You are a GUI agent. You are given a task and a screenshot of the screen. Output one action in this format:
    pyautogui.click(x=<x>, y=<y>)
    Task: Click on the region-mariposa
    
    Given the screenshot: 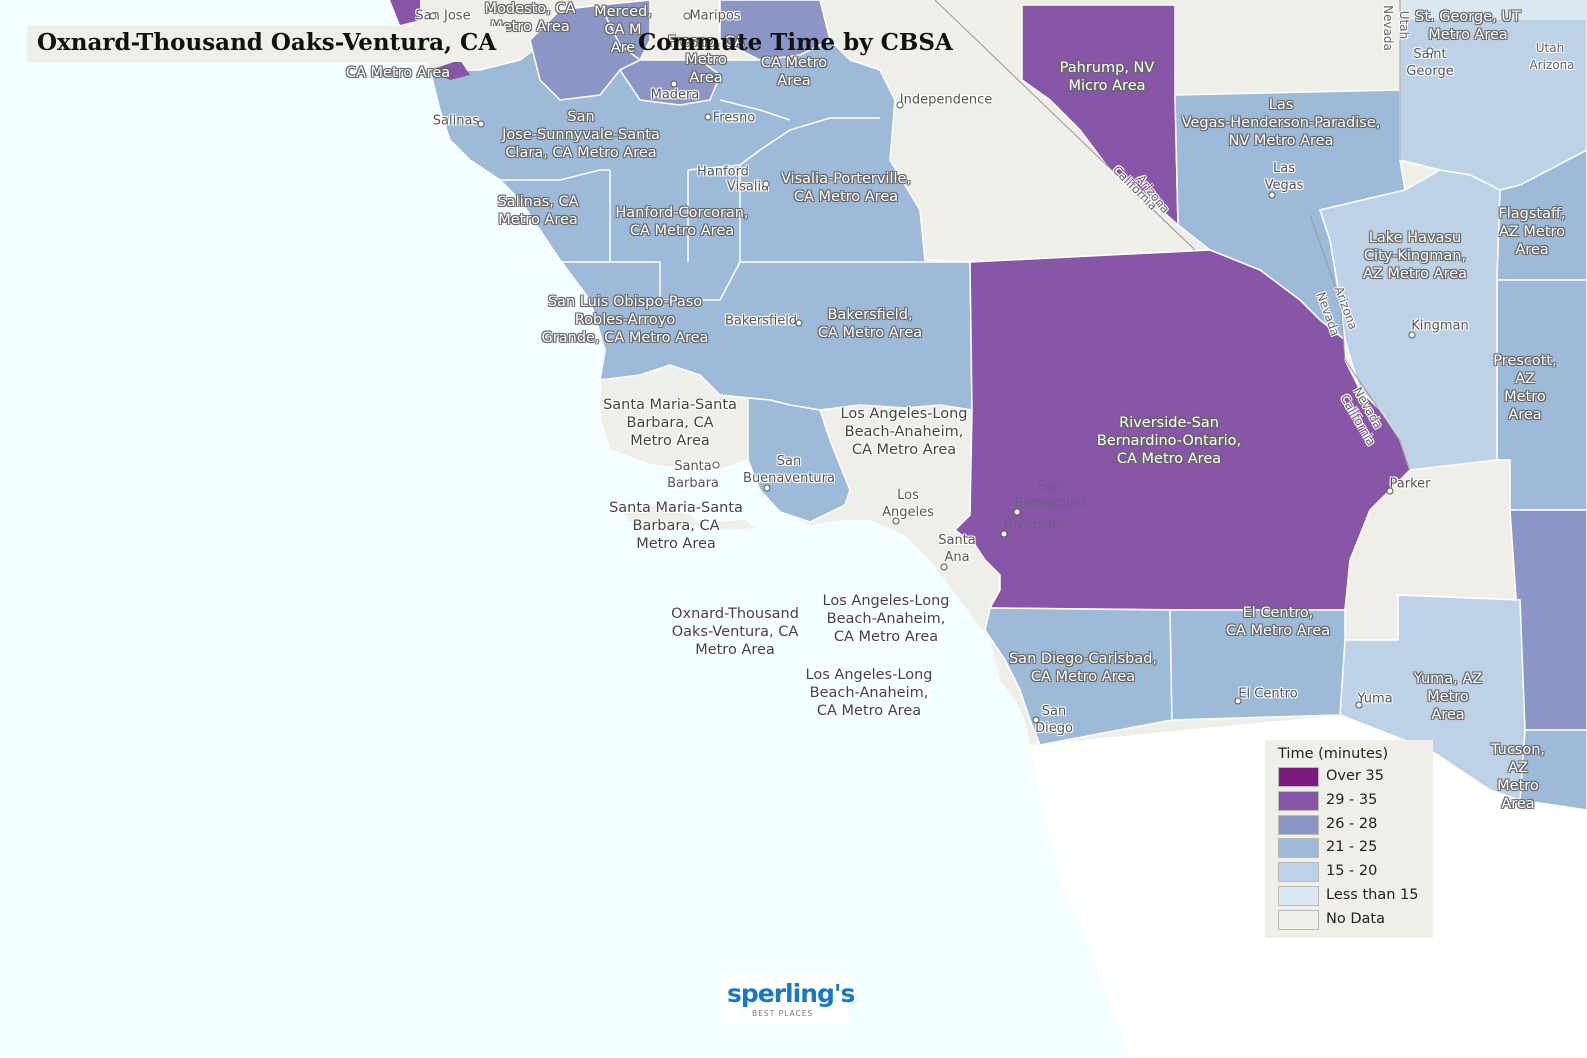 What is the action you would take?
    pyautogui.click(x=775, y=30)
    